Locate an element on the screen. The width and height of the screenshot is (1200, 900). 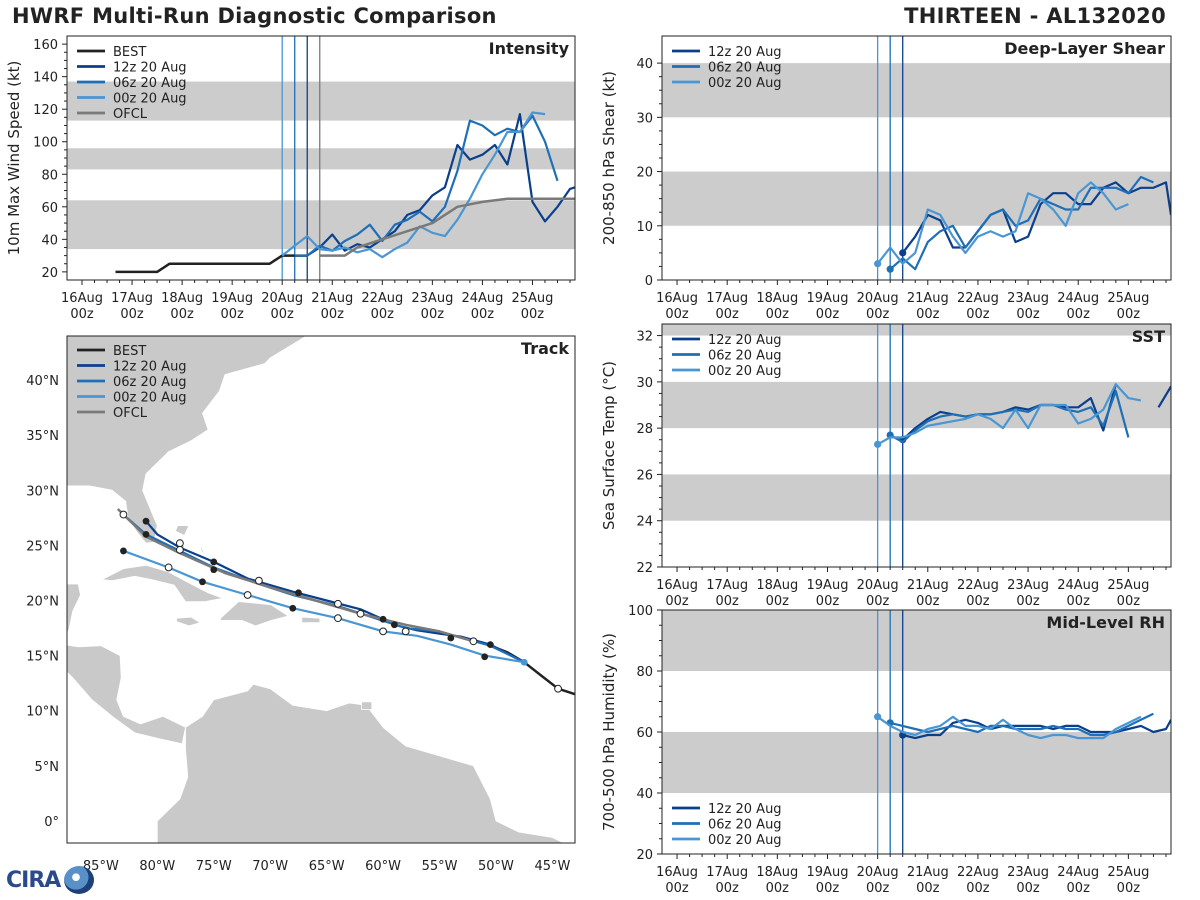
x-tick-label: 21Aug is located at coordinates (332, 298).